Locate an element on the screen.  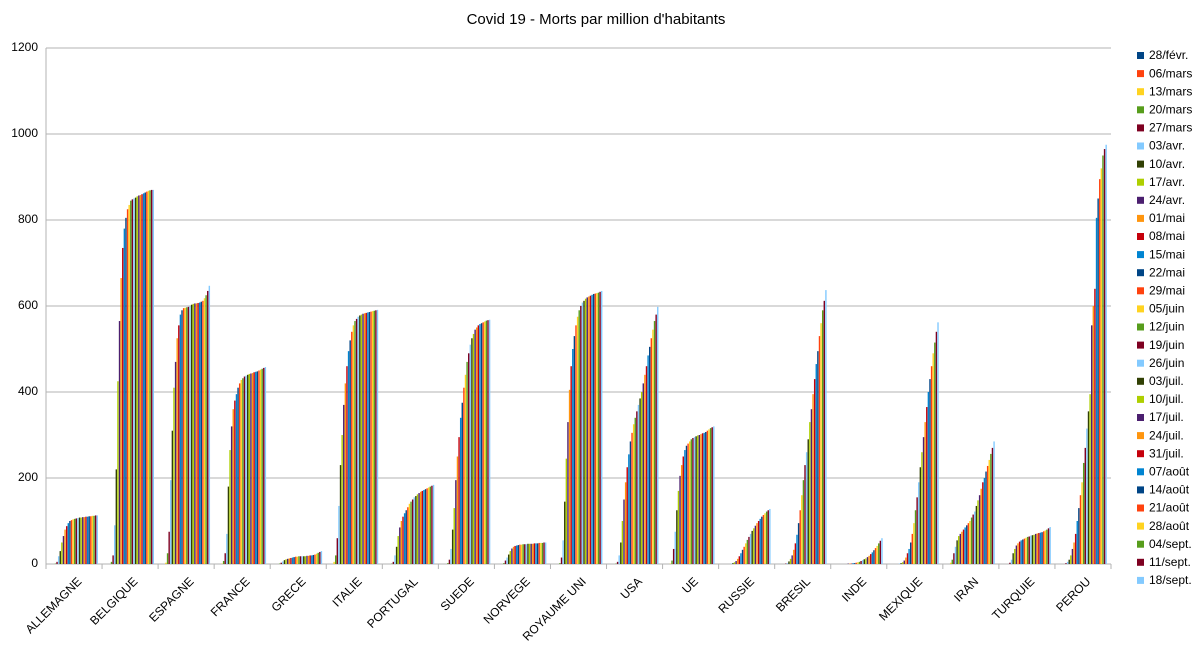
legend-label: 15/mai is located at coordinates (1167, 254).